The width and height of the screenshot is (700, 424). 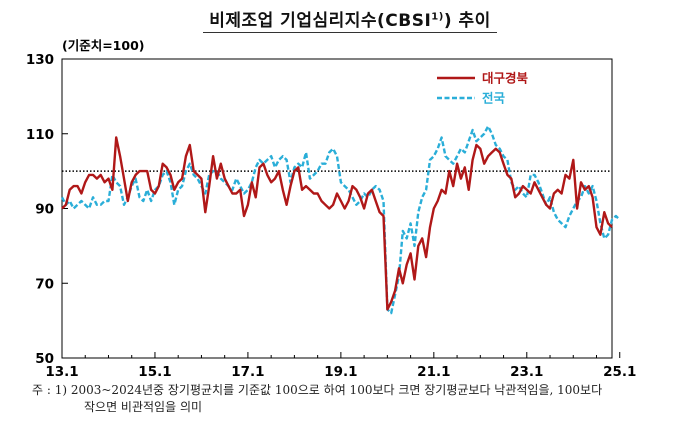 I want to click on y-tick-label: 130, so click(x=40, y=60).